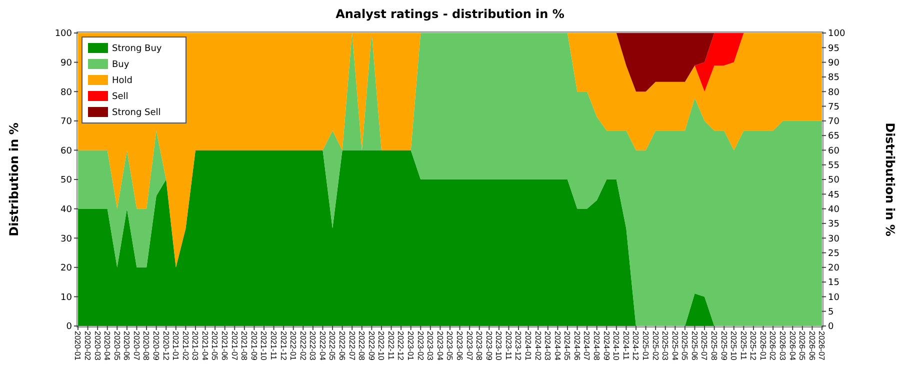 The width and height of the screenshot is (900, 375). Describe the element at coordinates (205, 346) in the screenshot. I see `x-tick-label: 2021-04` at that location.